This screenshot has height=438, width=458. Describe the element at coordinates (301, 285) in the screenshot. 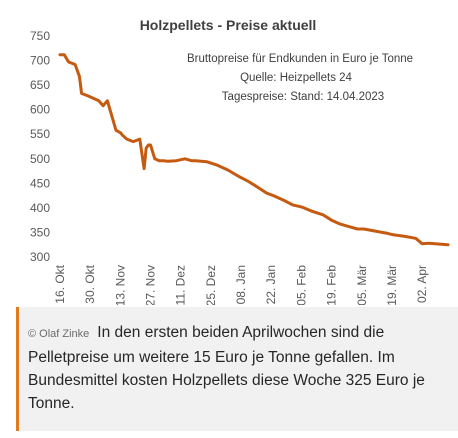

I see `x-tick-label: 05. Feb` at that location.